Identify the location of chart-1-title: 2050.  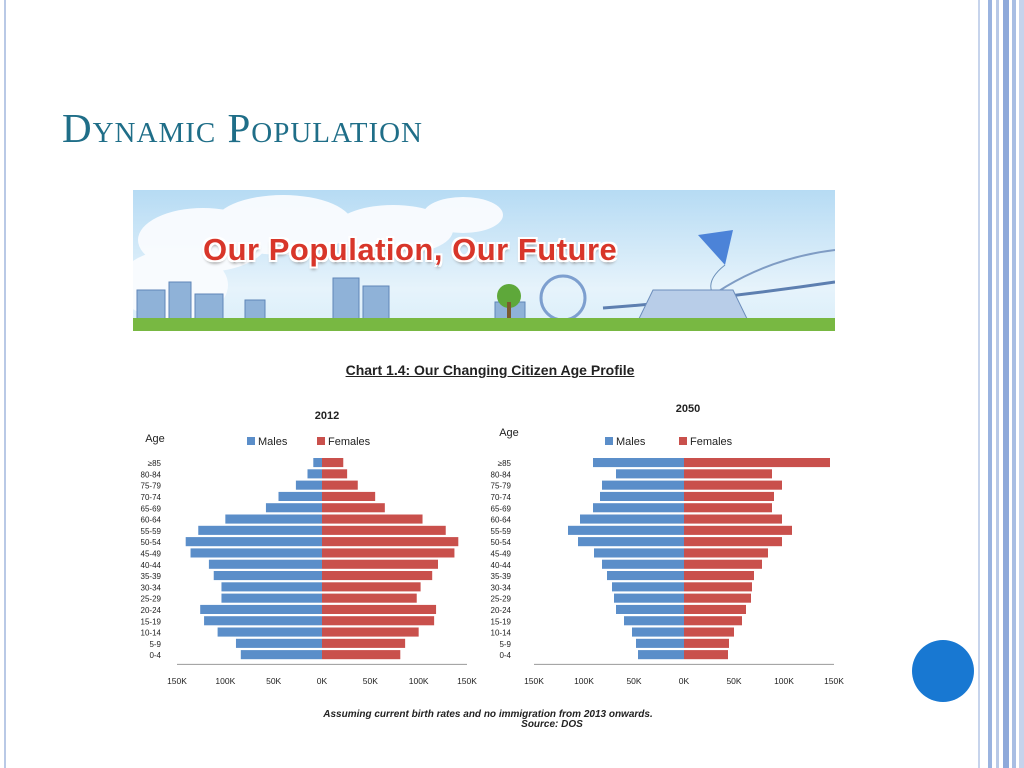
(688, 409).